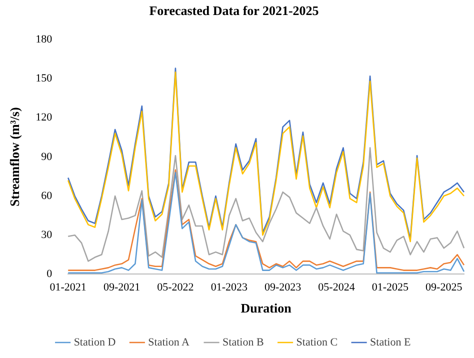 The image size is (474, 358). I want to click on y-tick-label: 30, so click(47, 234).